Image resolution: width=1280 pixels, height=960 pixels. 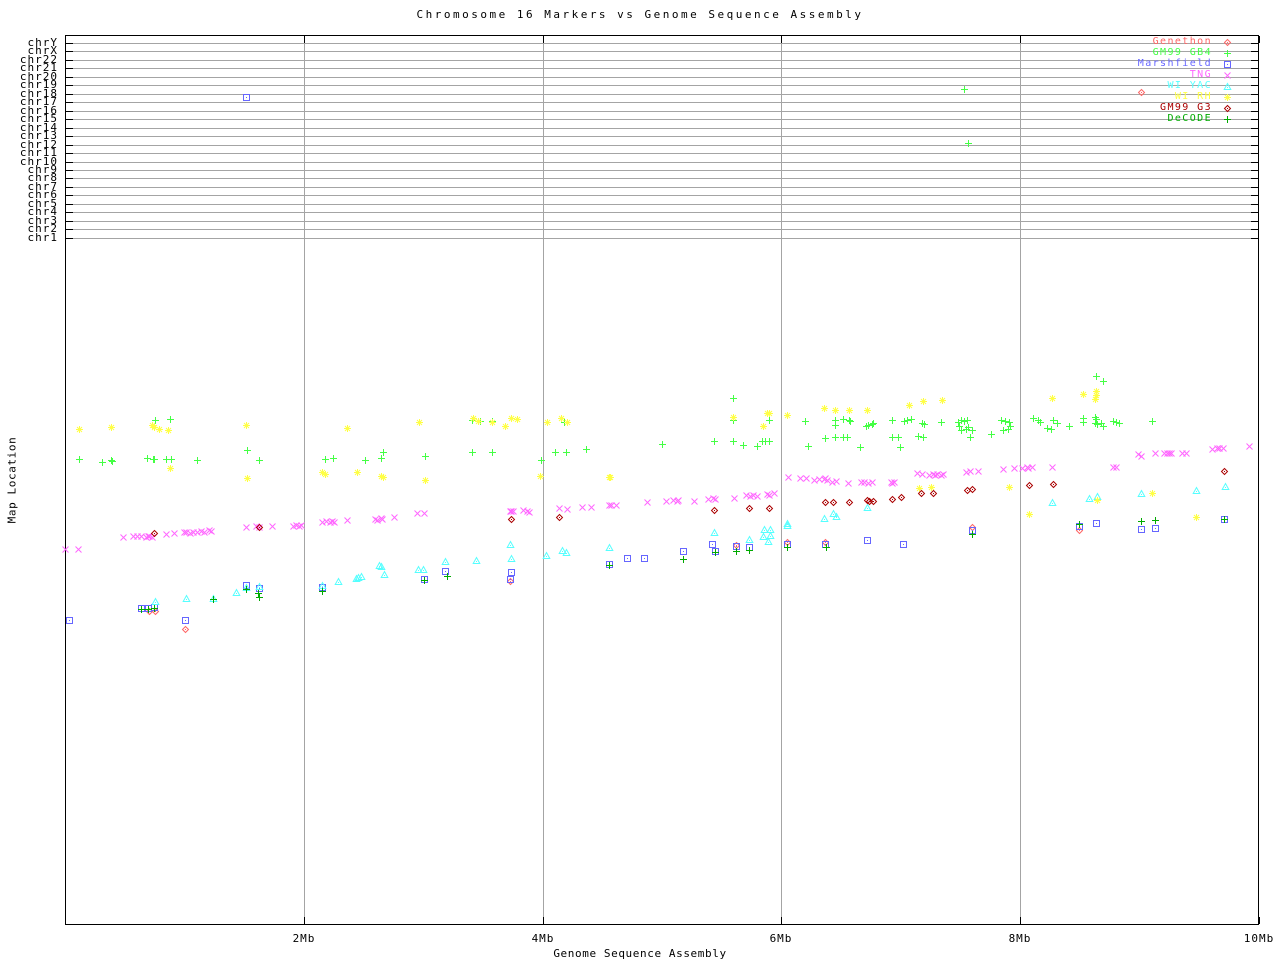 What do you see at coordinates (42, 42) in the screenshot?
I see `chromosome-label: chrY` at bounding box center [42, 42].